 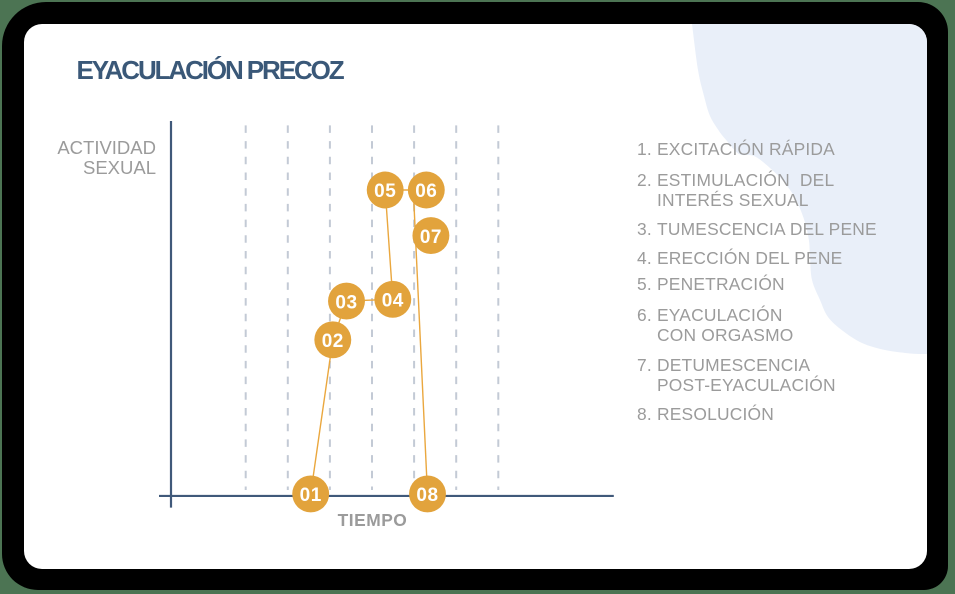 I want to click on svg-text: 06, so click(x=426, y=191).